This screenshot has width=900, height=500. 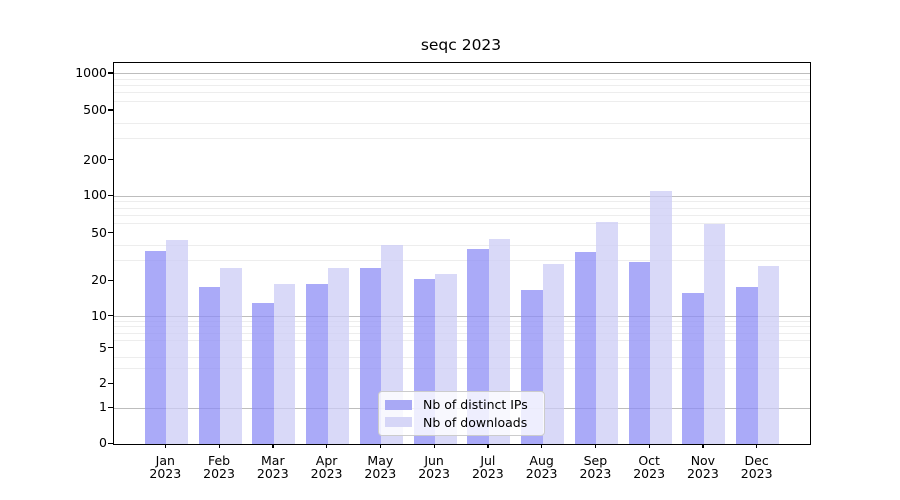 I want to click on y-tick-label-5: 5, so click(x=103, y=347).